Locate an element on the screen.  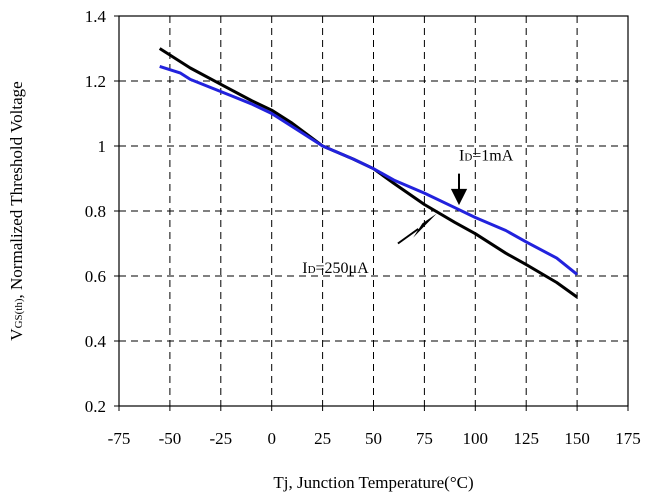
y-tick-label: 0.6 is located at coordinates (95, 276).